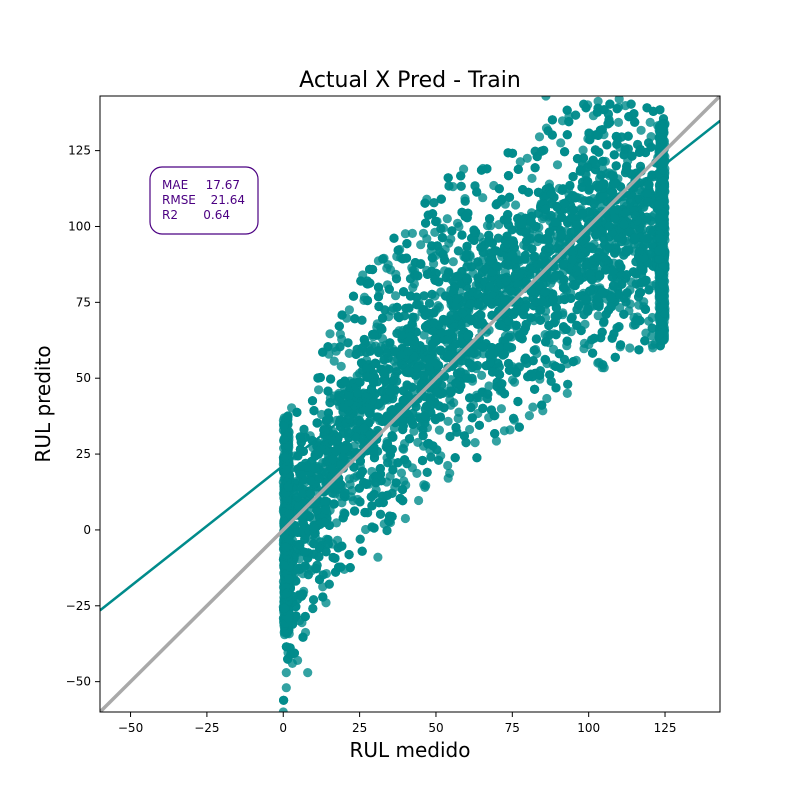  What do you see at coordinates (410, 80) in the screenshot?
I see `chart-title: Actual X Pred - Train` at bounding box center [410, 80].